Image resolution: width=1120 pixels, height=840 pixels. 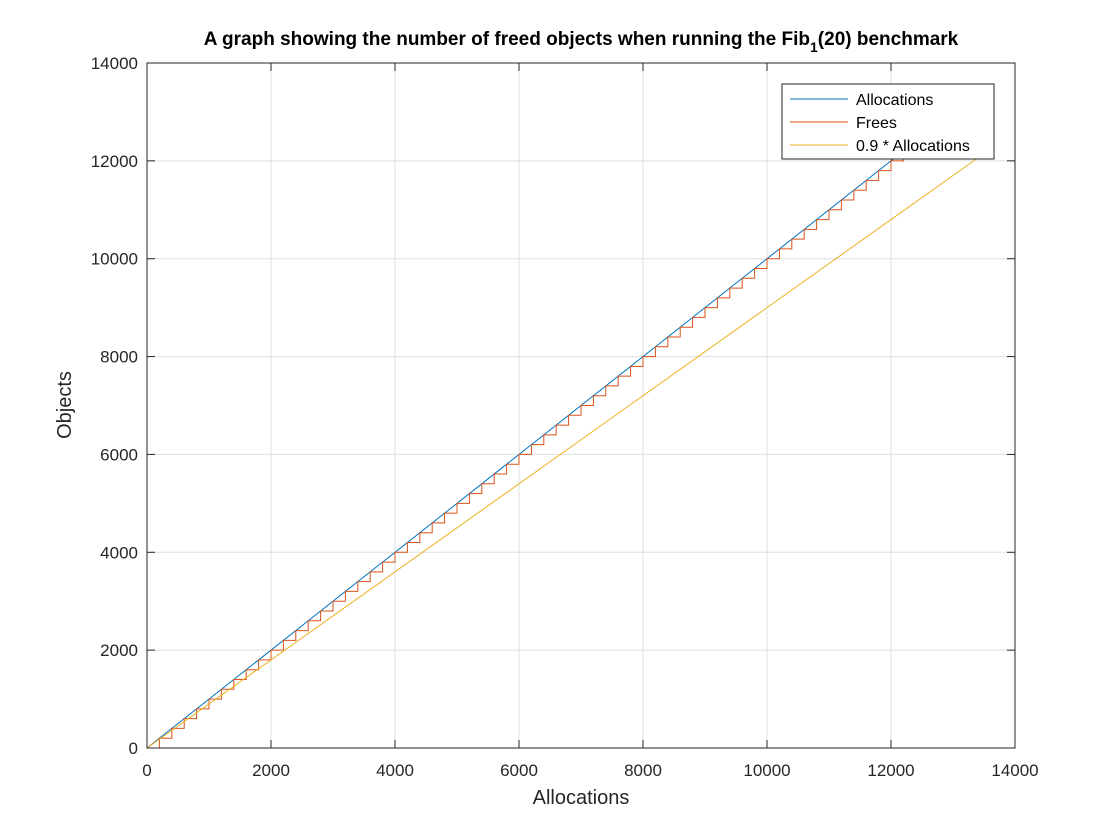 I want to click on legend-label-frees: Frees, so click(x=876, y=123).